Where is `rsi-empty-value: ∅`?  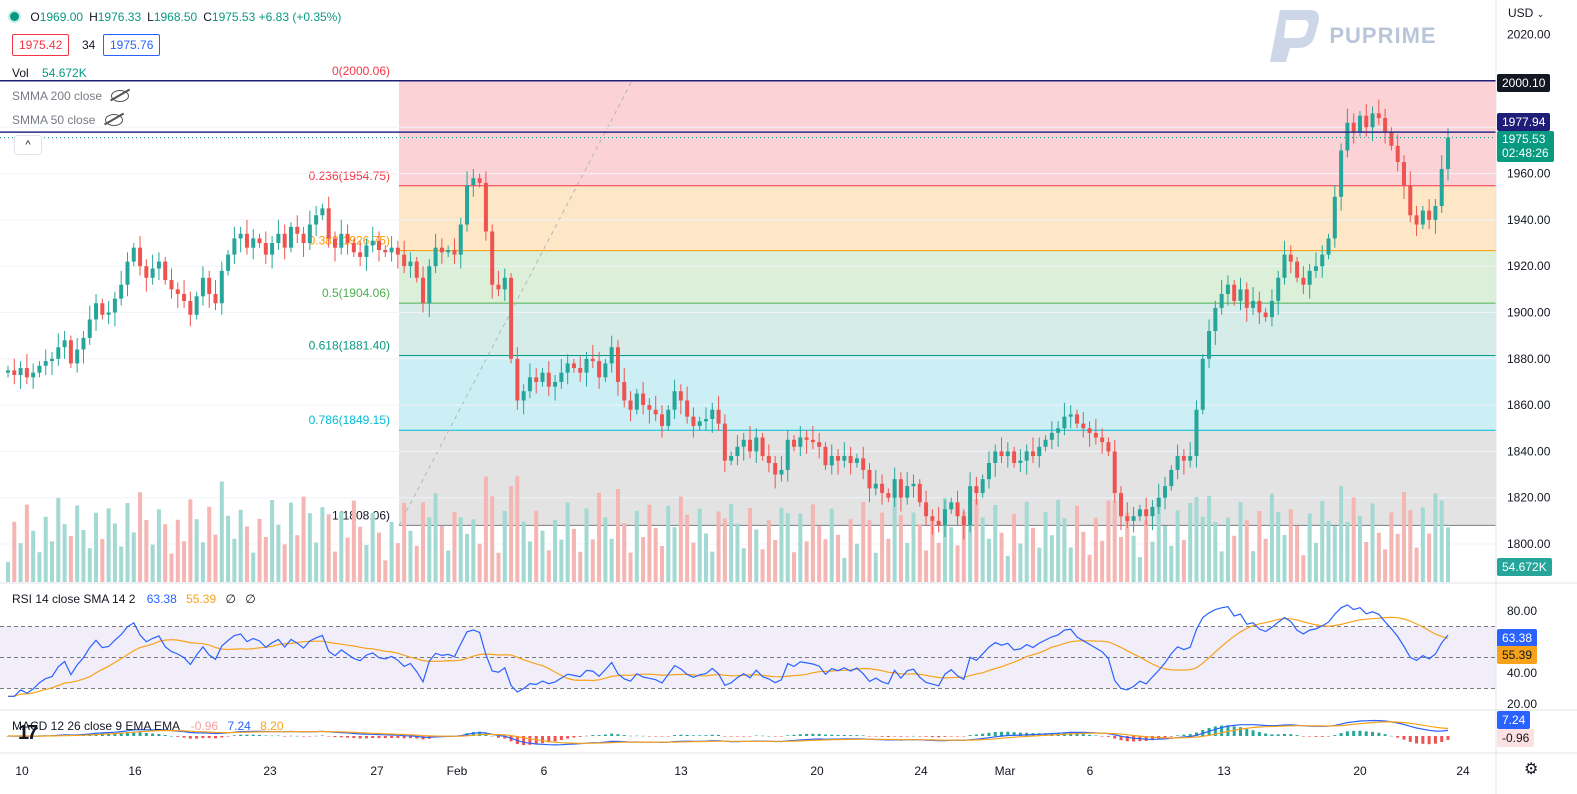 rsi-empty-value: ∅ is located at coordinates (230, 599).